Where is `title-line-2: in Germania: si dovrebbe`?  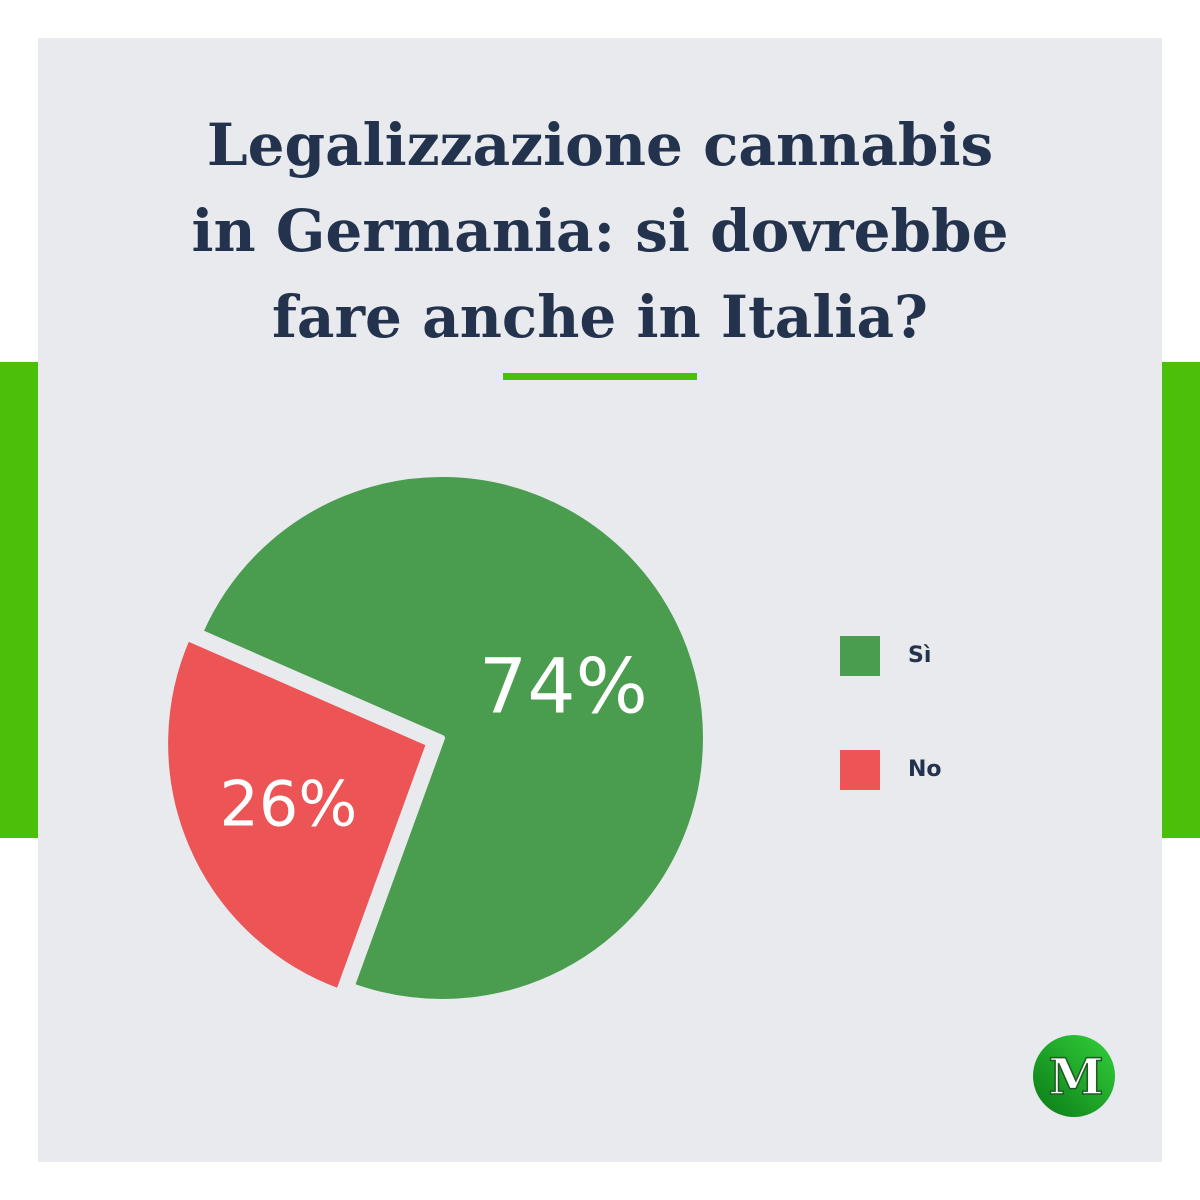
title-line-2: in Germania: si dovrebbe is located at coordinates (600, 231).